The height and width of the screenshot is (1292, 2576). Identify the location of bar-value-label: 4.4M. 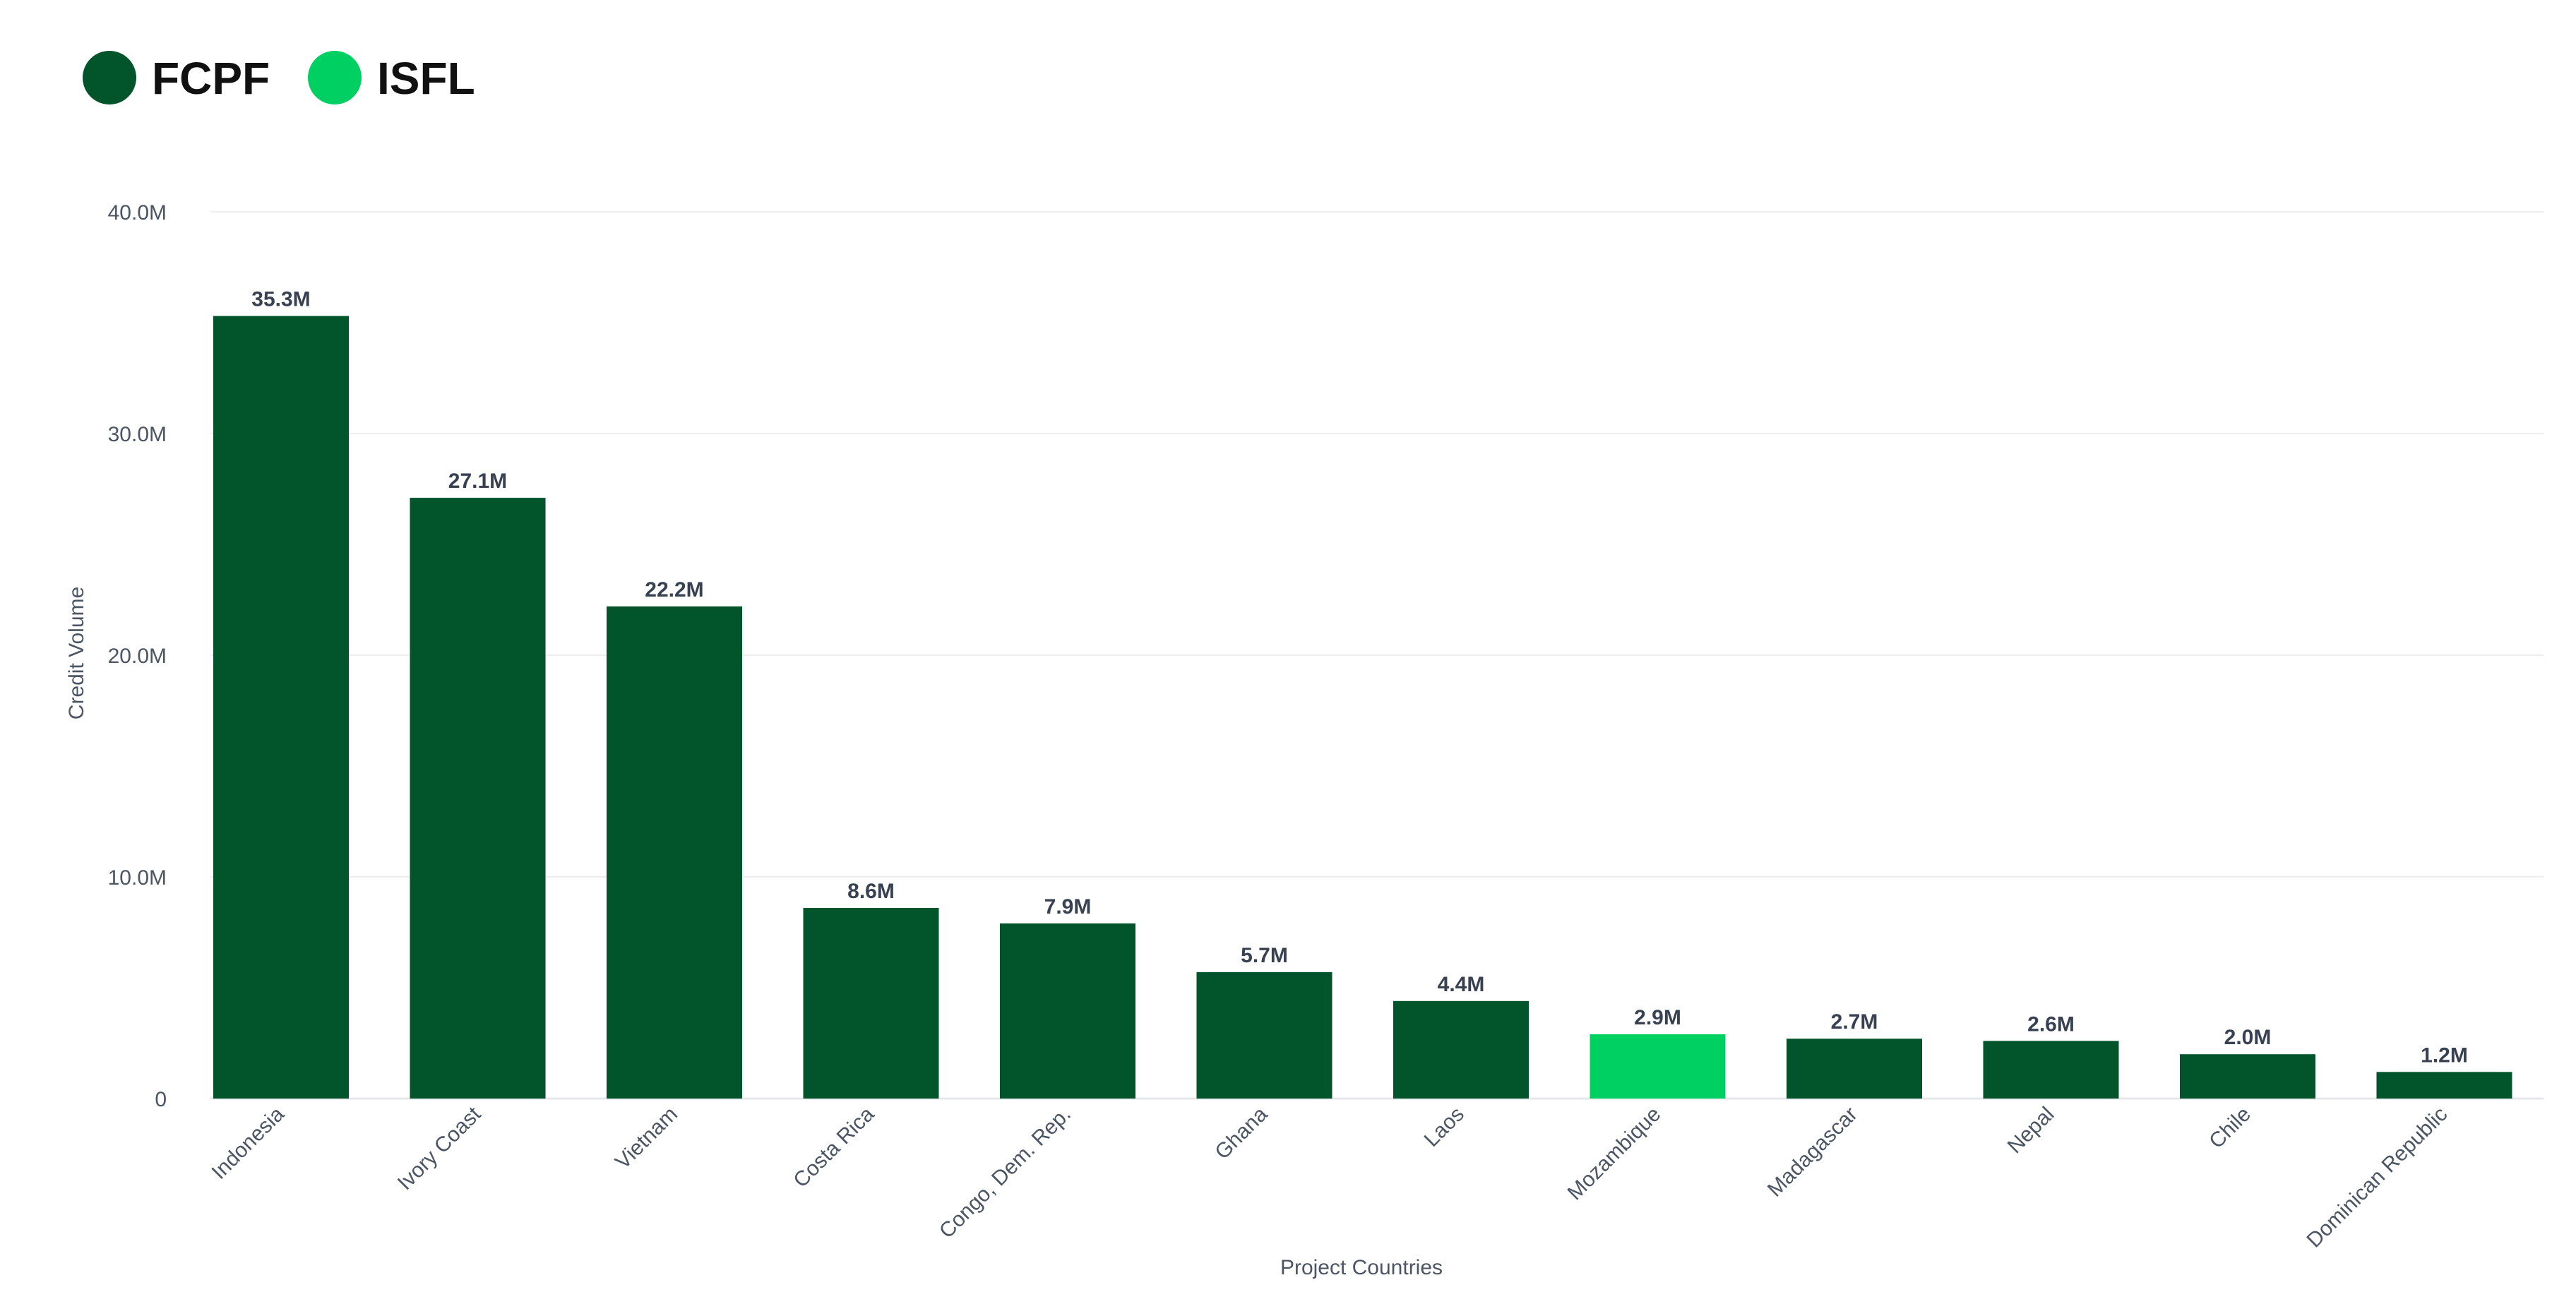
(1461, 984).